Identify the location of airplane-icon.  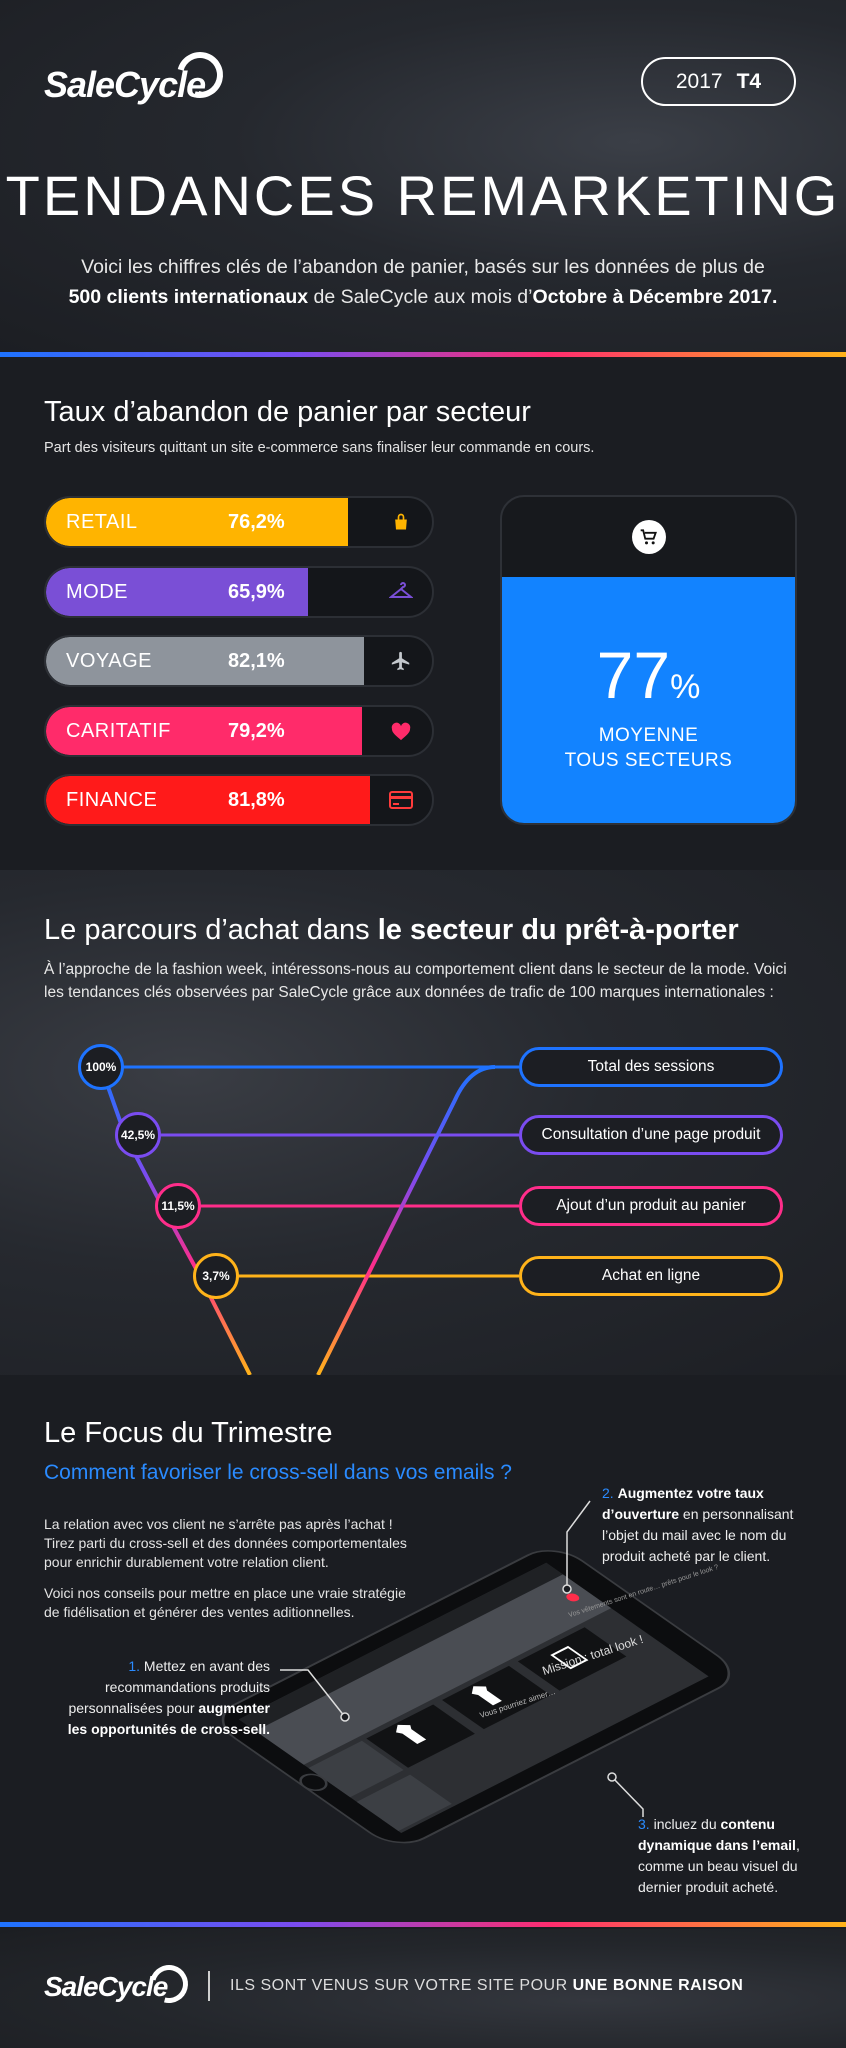
(401, 661).